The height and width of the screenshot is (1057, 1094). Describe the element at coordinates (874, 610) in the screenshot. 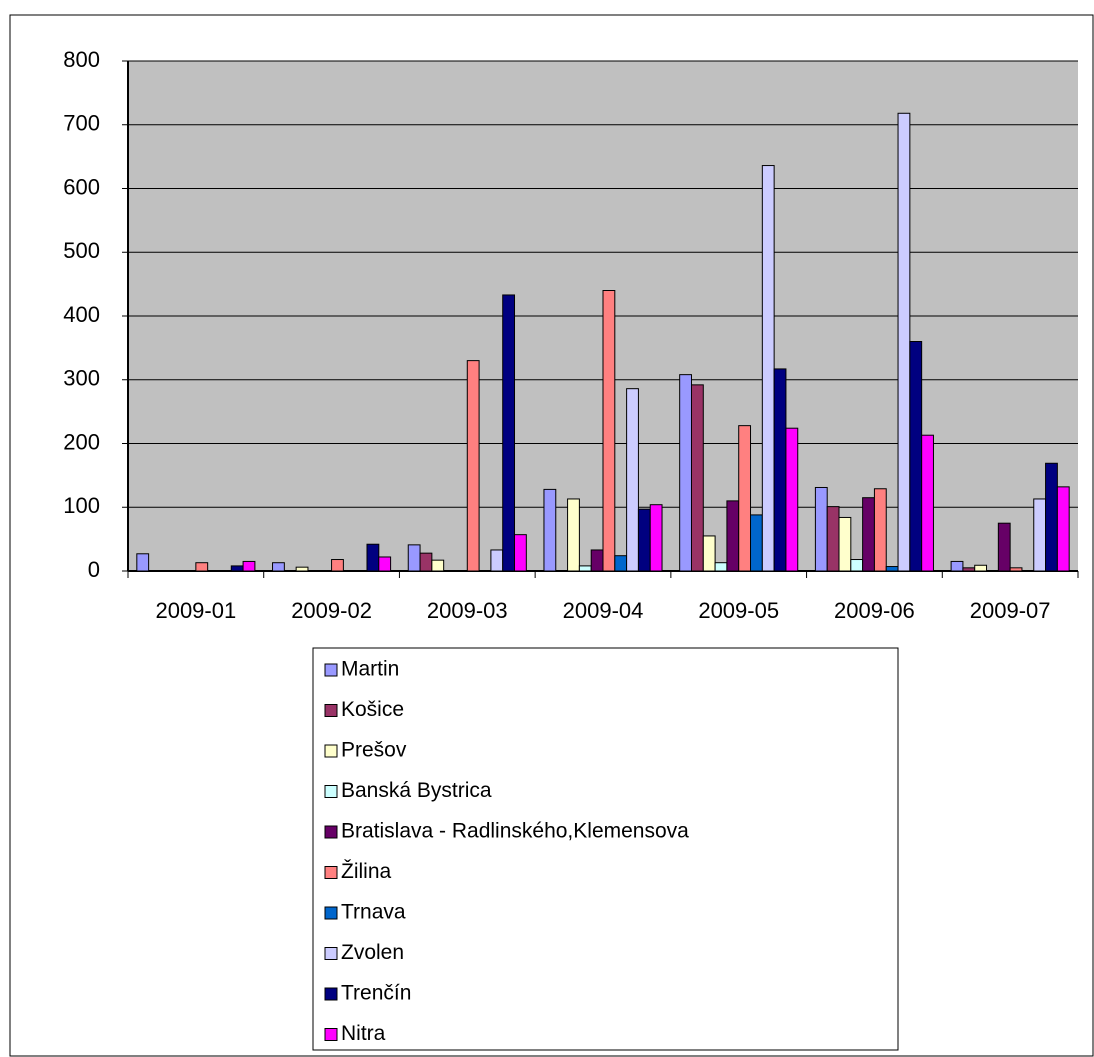

I see `x-tick-label: 2009-06` at that location.